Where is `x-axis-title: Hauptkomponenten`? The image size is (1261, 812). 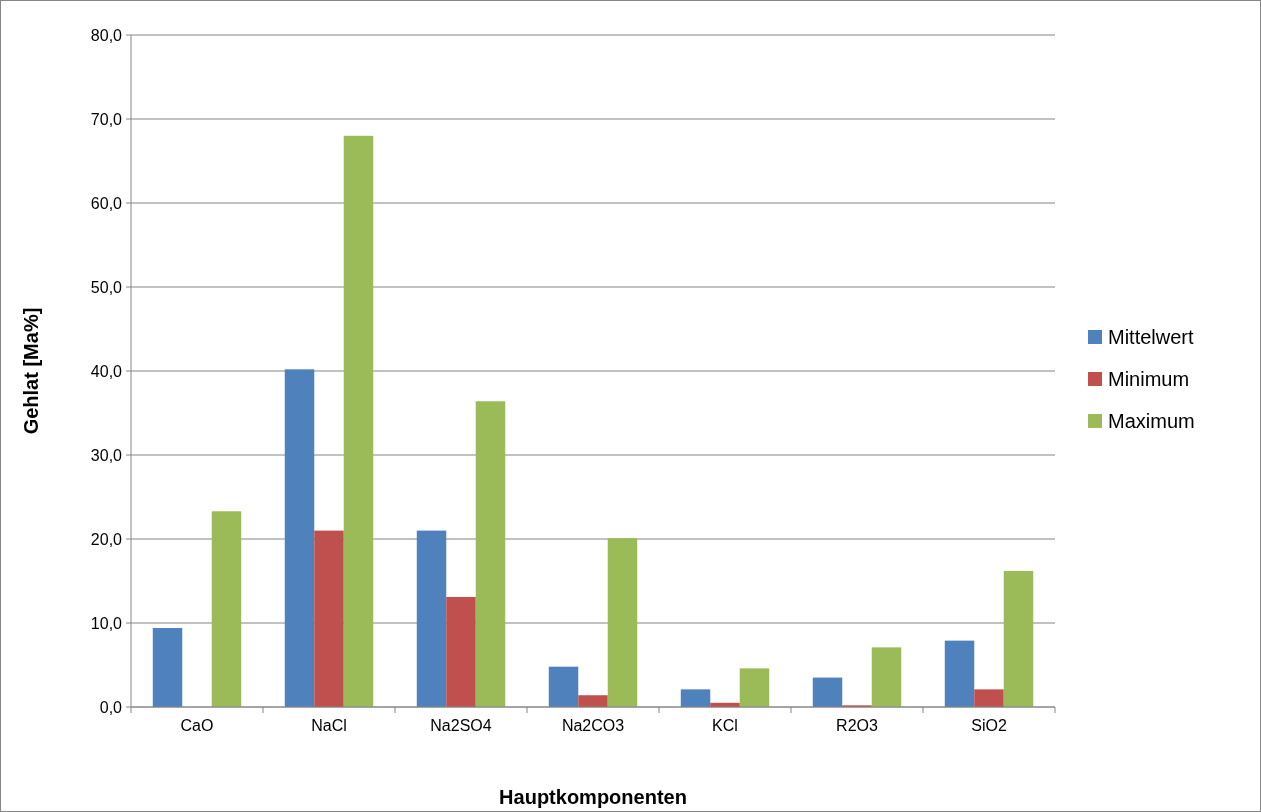
x-axis-title: Hauptkomponenten is located at coordinates (593, 797).